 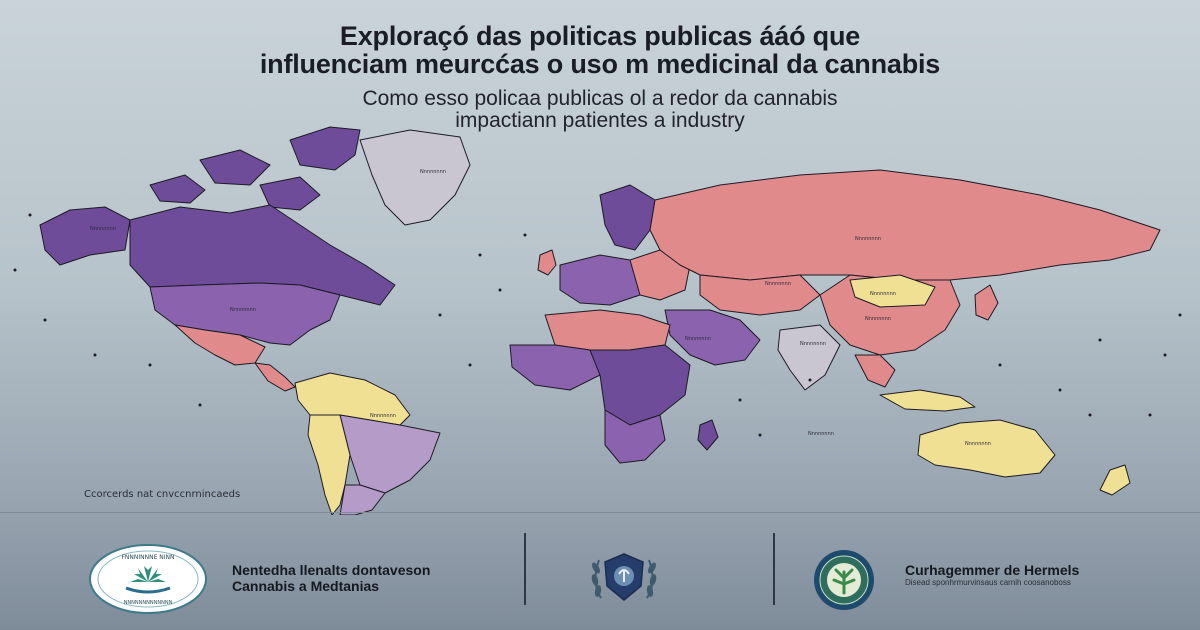 I want to click on left-badge-bottom-text: NNNNNNNNNNNNN, so click(x=148, y=603).